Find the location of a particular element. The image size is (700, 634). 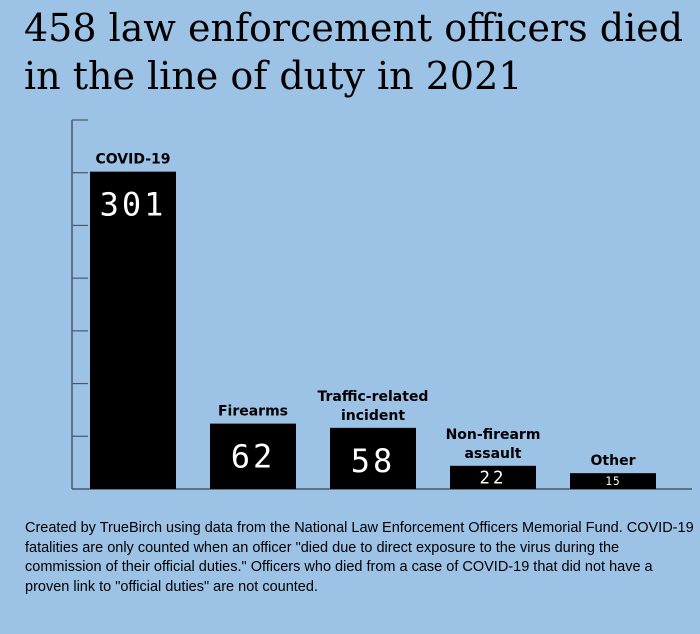

data-label: 62 is located at coordinates (253, 457).